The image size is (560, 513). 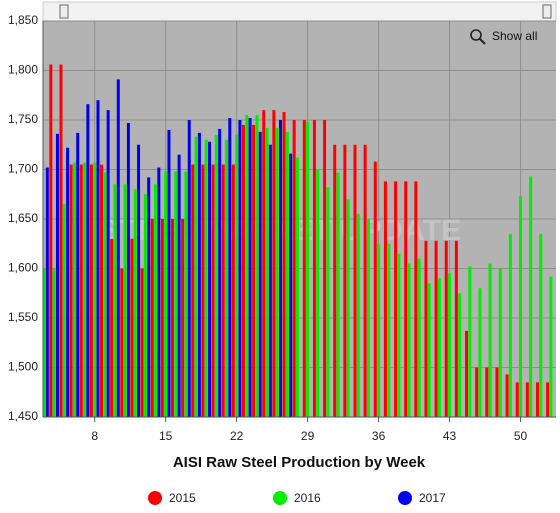 I want to click on y-tick-label: 1,750, so click(x=23, y=119).